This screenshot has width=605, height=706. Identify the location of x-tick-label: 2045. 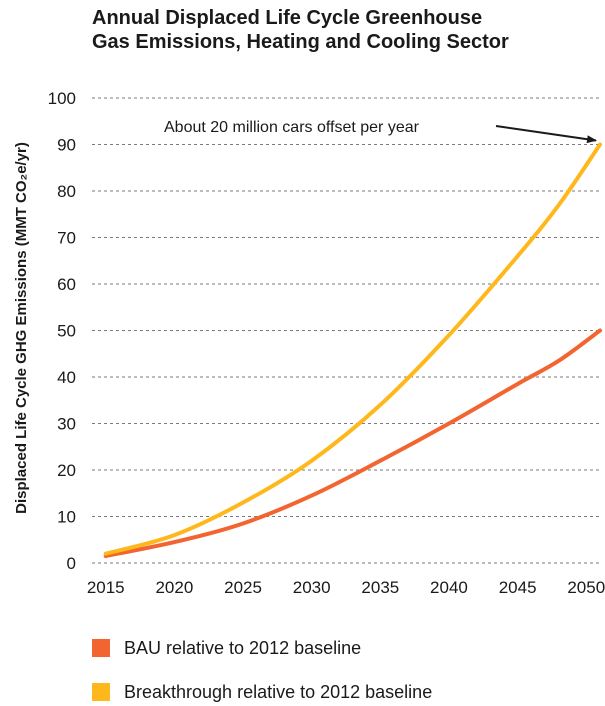
(518, 587).